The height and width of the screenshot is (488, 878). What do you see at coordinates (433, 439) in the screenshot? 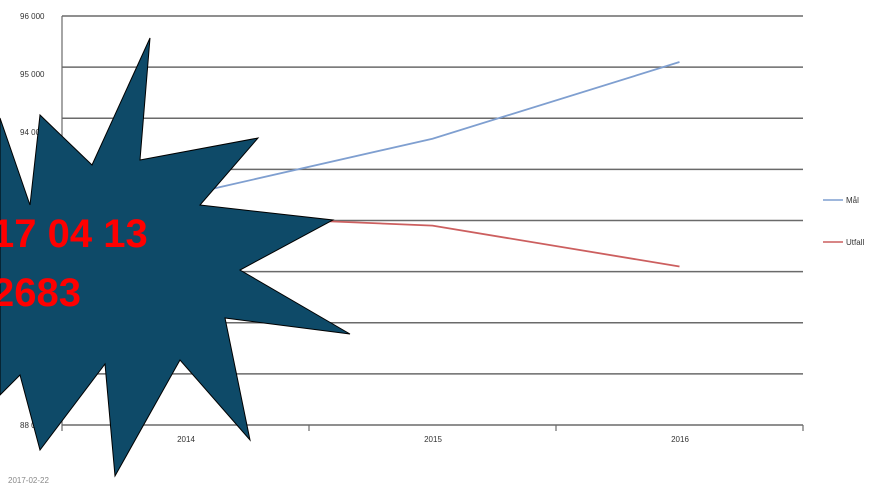
I see `x-tick-label-2015: 2015` at bounding box center [433, 439].